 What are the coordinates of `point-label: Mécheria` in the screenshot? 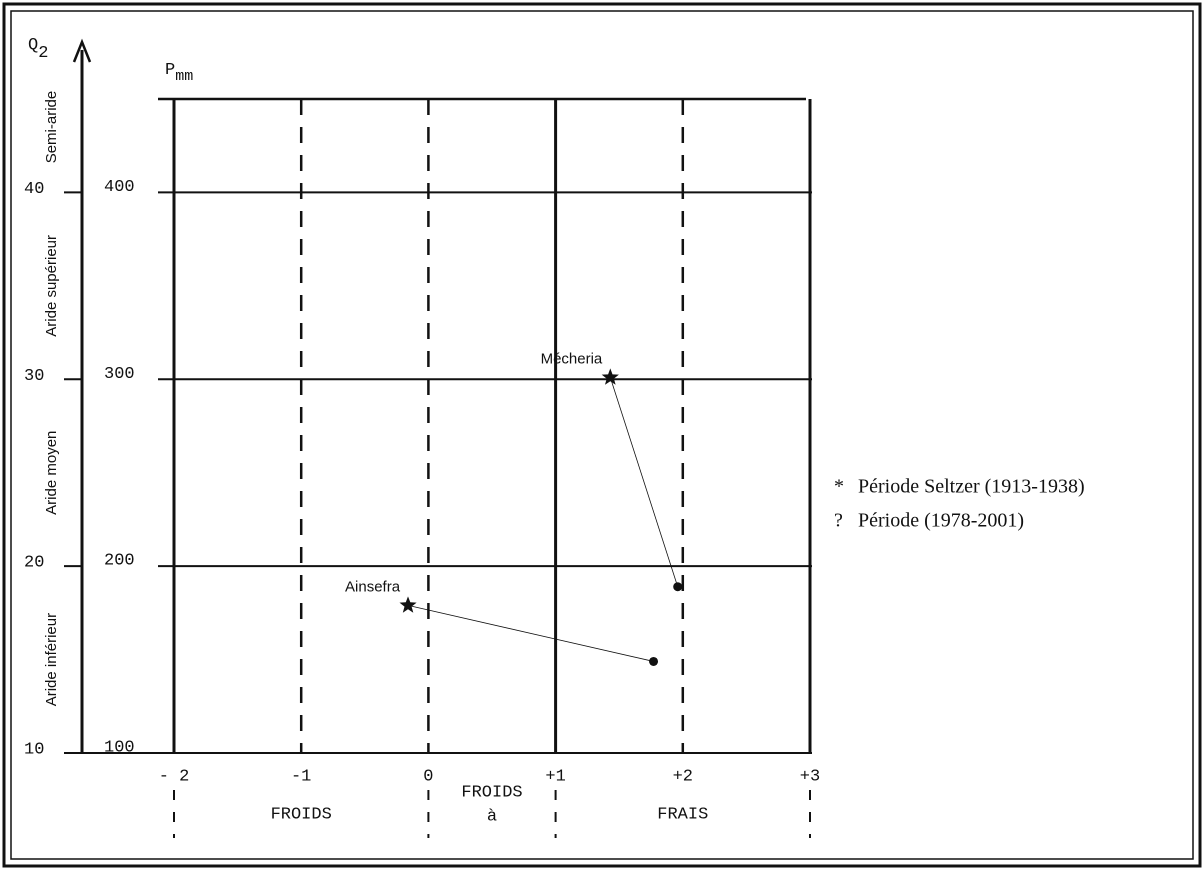 It's located at (572, 358).